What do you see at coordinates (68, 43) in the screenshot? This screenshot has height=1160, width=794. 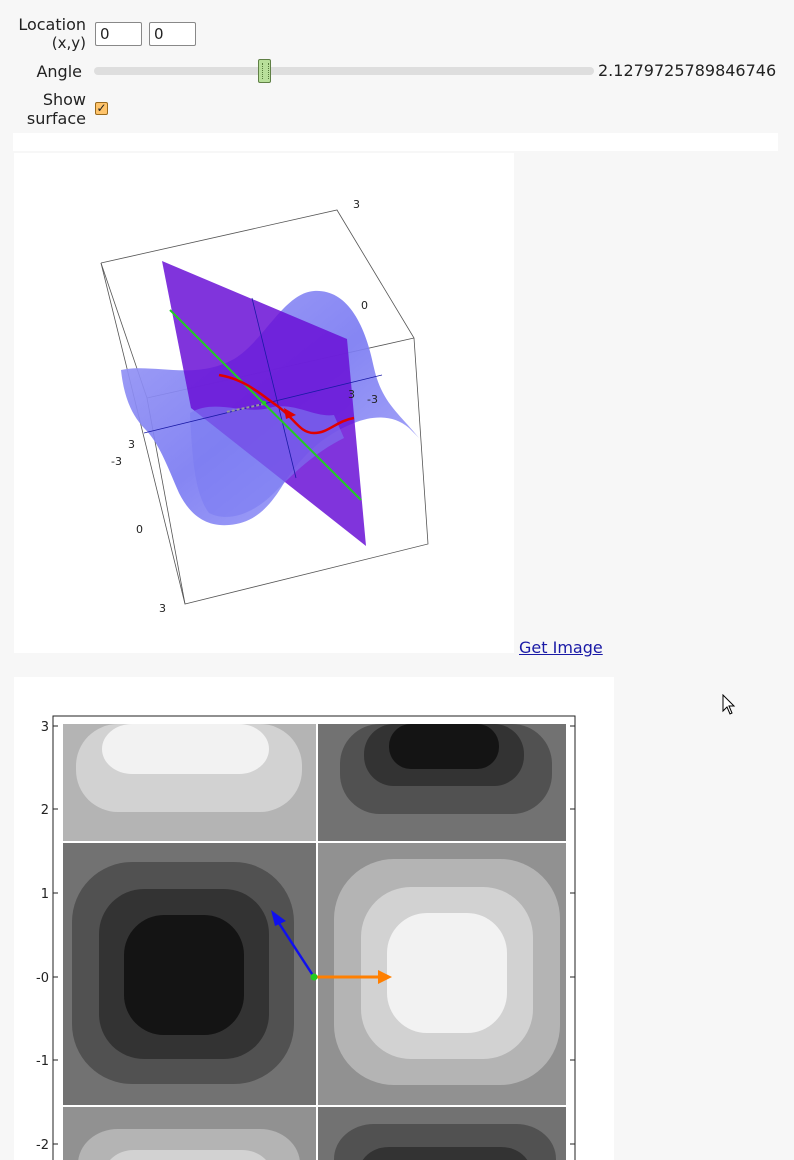 I see `location-label-line2: (x,y)` at bounding box center [68, 43].